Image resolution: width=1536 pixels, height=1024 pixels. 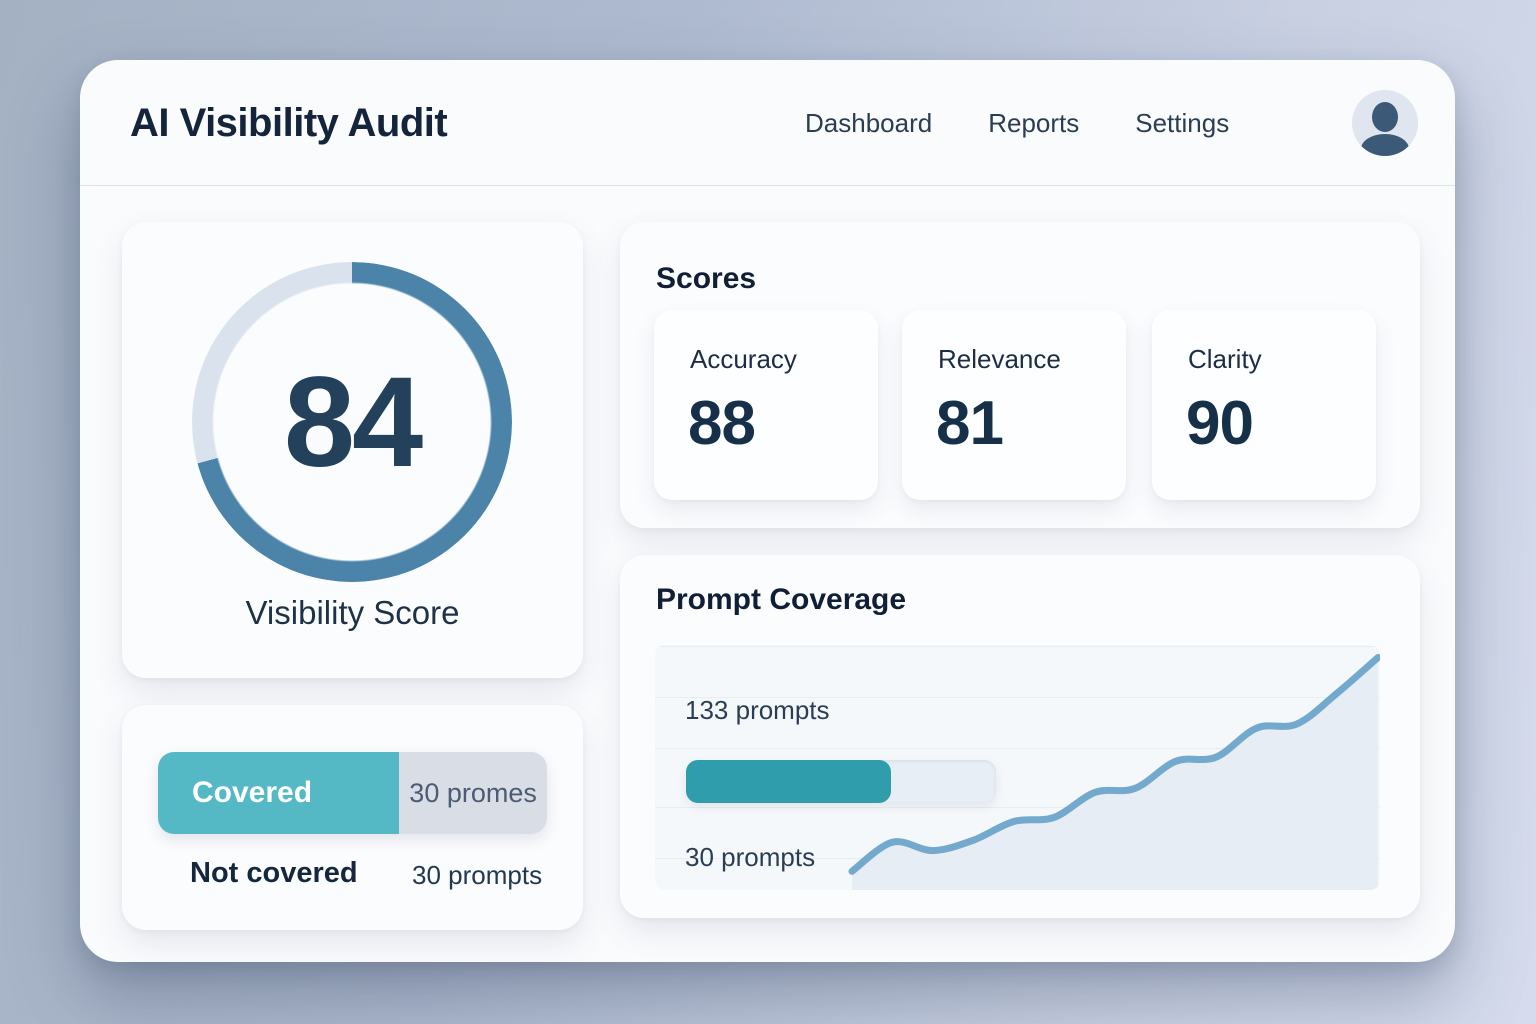 I want to click on area-fill, so click(x=1115, y=773).